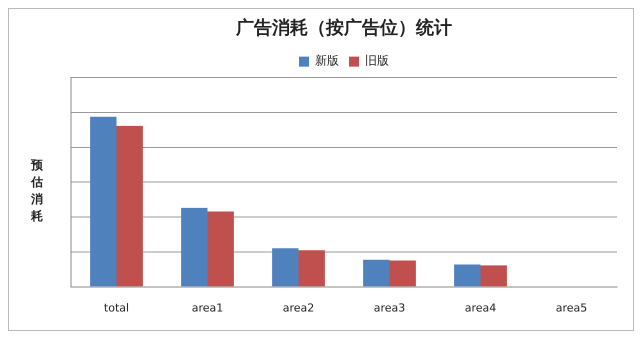 This screenshot has width=640, height=337. I want to click on x-tick-label: area4, so click(480, 307).